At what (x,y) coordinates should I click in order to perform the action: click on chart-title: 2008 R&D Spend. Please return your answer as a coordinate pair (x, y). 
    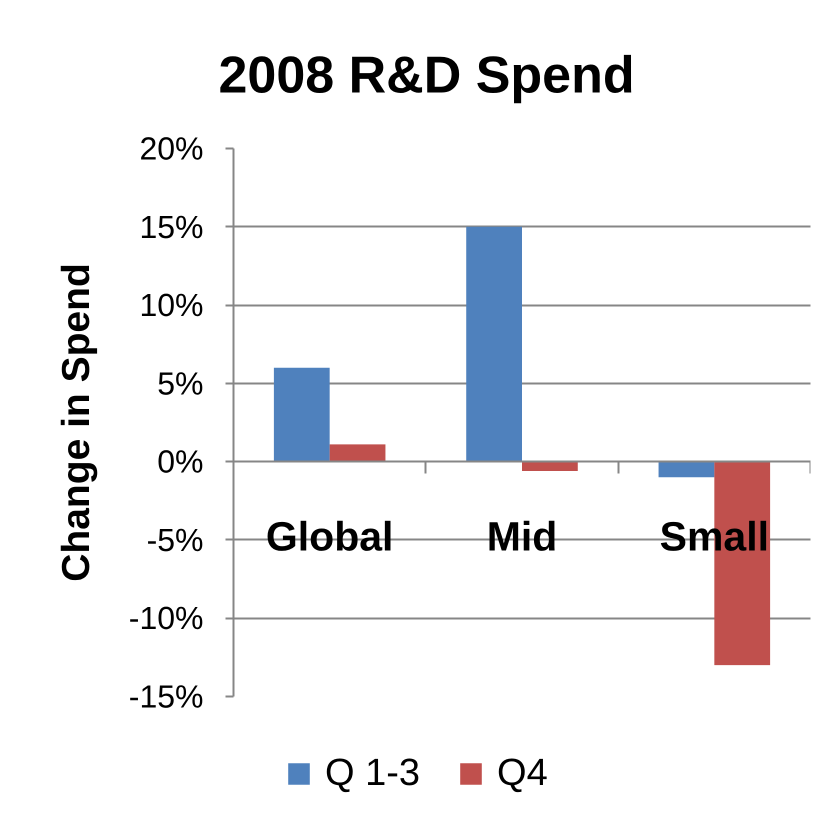
    Looking at the image, I should click on (426, 75).